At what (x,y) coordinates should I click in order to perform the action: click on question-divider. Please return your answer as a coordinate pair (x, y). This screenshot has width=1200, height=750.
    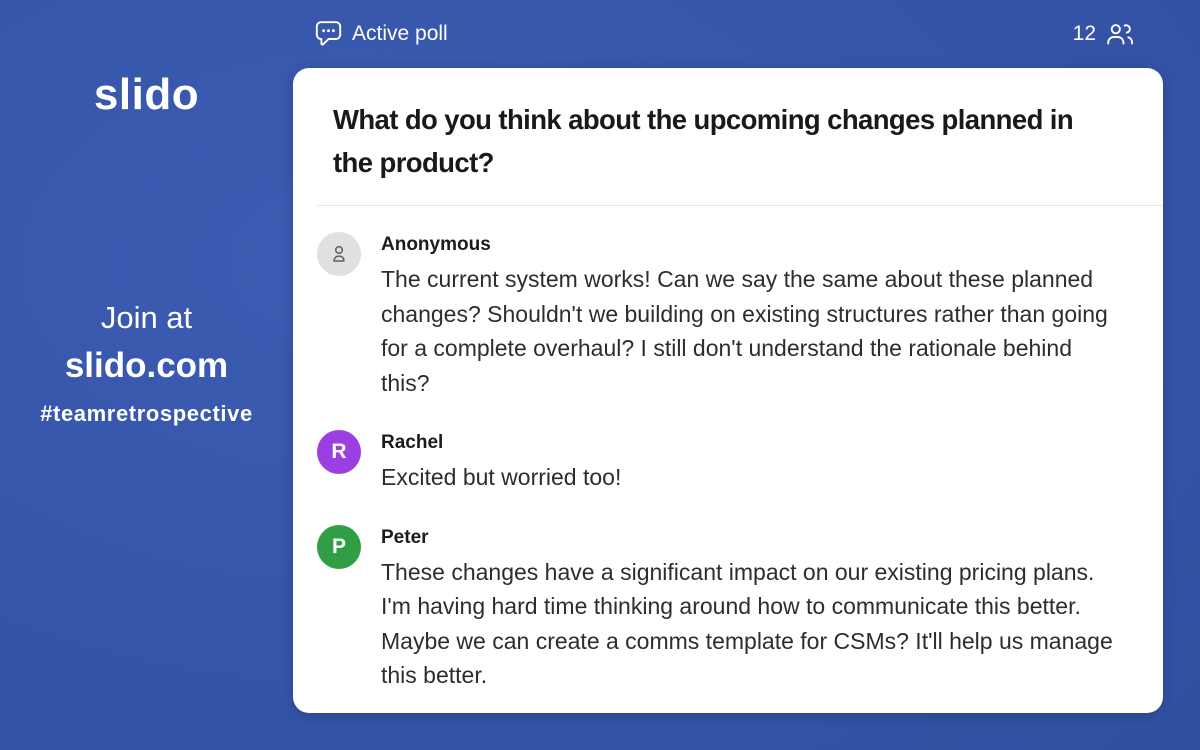
    Looking at the image, I should click on (740, 205).